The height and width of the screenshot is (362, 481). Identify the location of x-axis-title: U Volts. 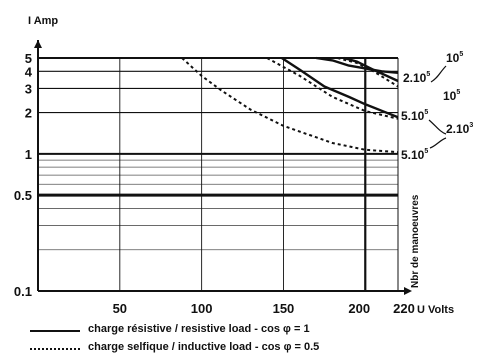
(435, 310).